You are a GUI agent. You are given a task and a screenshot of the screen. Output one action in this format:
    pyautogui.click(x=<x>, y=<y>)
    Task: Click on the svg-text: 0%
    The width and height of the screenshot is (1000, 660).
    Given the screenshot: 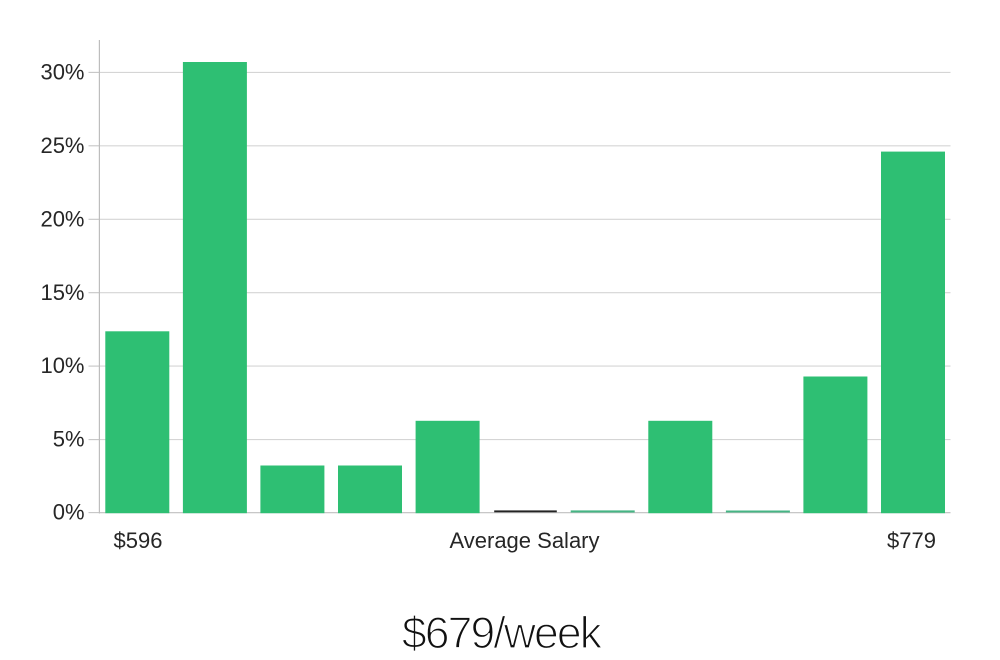 What is the action you would take?
    pyautogui.click(x=69, y=512)
    